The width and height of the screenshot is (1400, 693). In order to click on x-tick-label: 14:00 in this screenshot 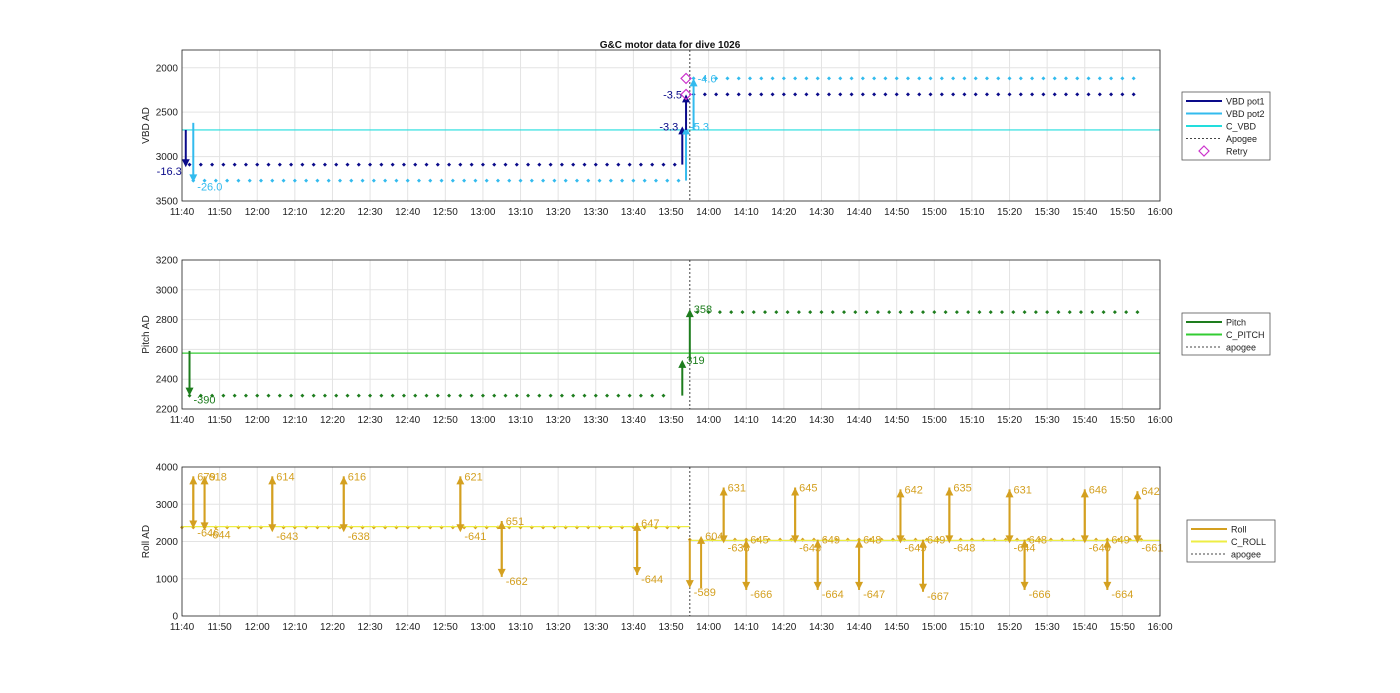, I will do `click(708, 212)`.